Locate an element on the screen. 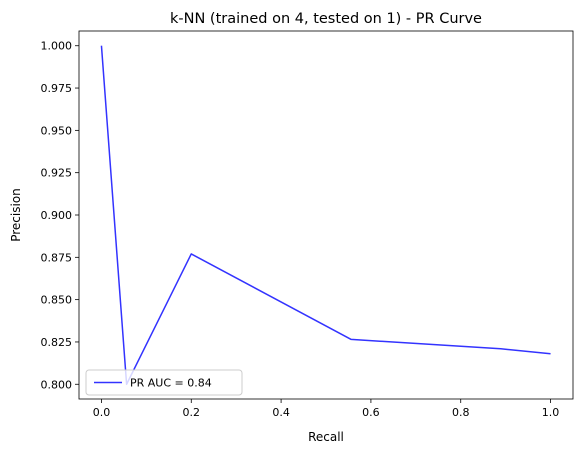 This screenshot has width=584, height=455. y-tick-label: 0.800 is located at coordinates (57, 384).